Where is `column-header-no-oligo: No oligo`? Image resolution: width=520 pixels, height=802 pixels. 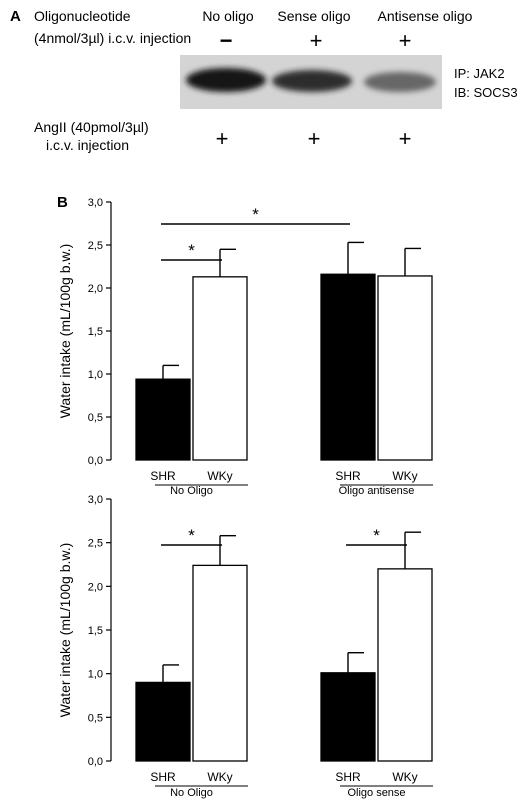 column-header-no-oligo: No oligo is located at coordinates (228, 16).